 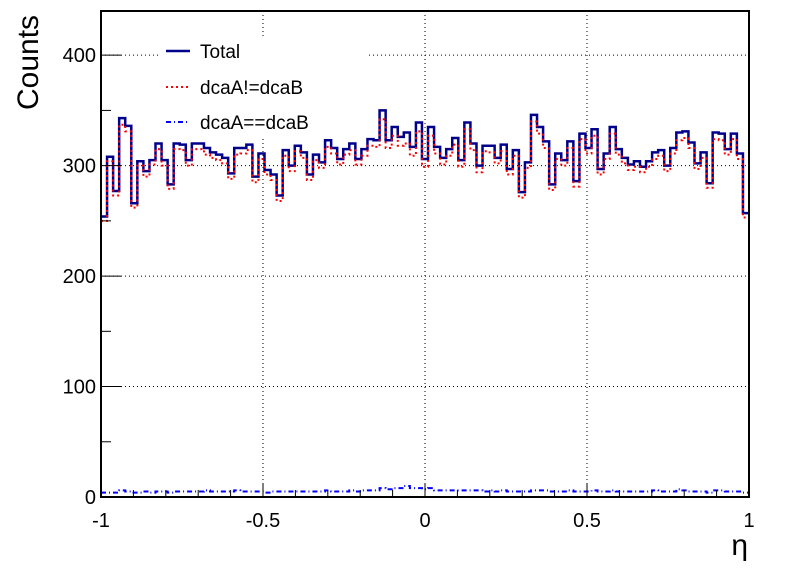 What do you see at coordinates (101, 521) in the screenshot?
I see `x-tick-label: -1` at bounding box center [101, 521].